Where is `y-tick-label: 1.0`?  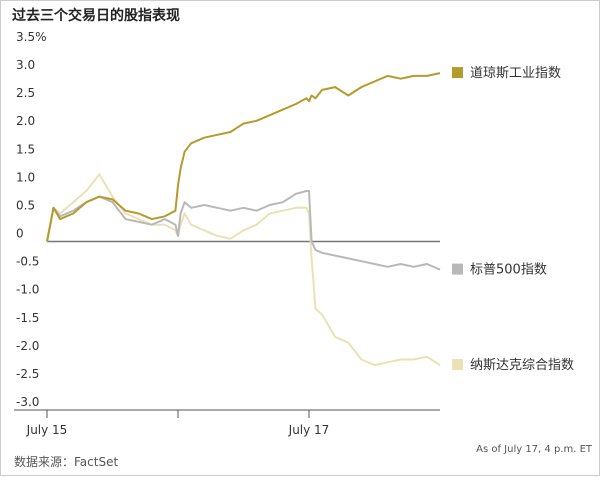 y-tick-label: 1.0 is located at coordinates (25, 177).